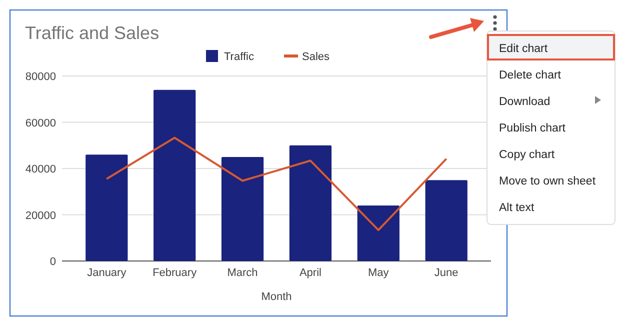  I want to click on text: Alt text, so click(517, 208).